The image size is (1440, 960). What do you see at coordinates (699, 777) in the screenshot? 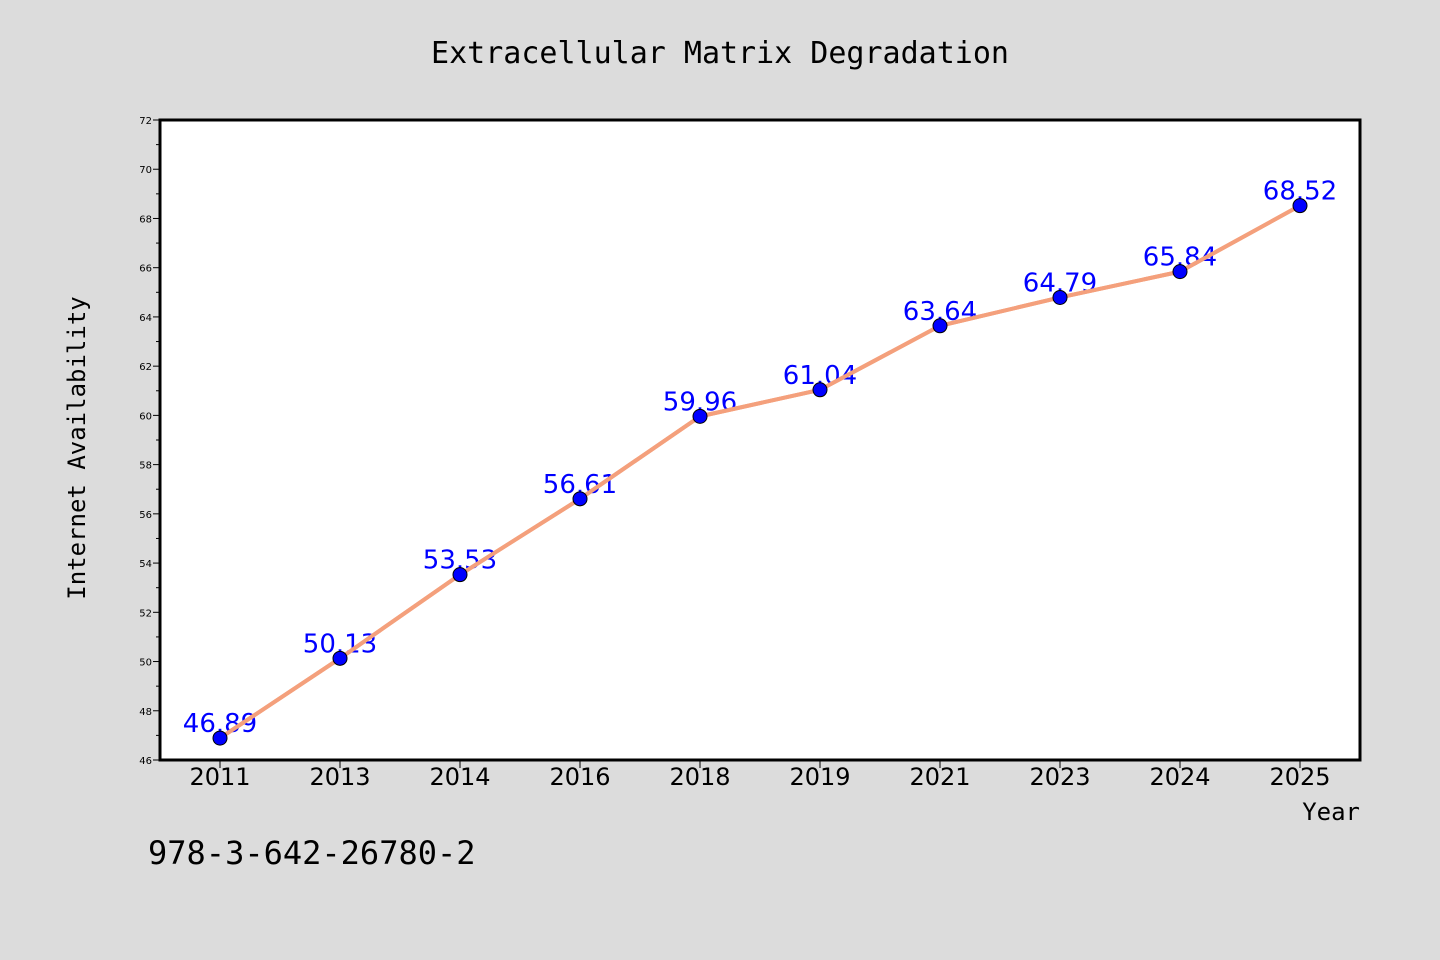
I see `x-tick-label: 2018` at bounding box center [699, 777].